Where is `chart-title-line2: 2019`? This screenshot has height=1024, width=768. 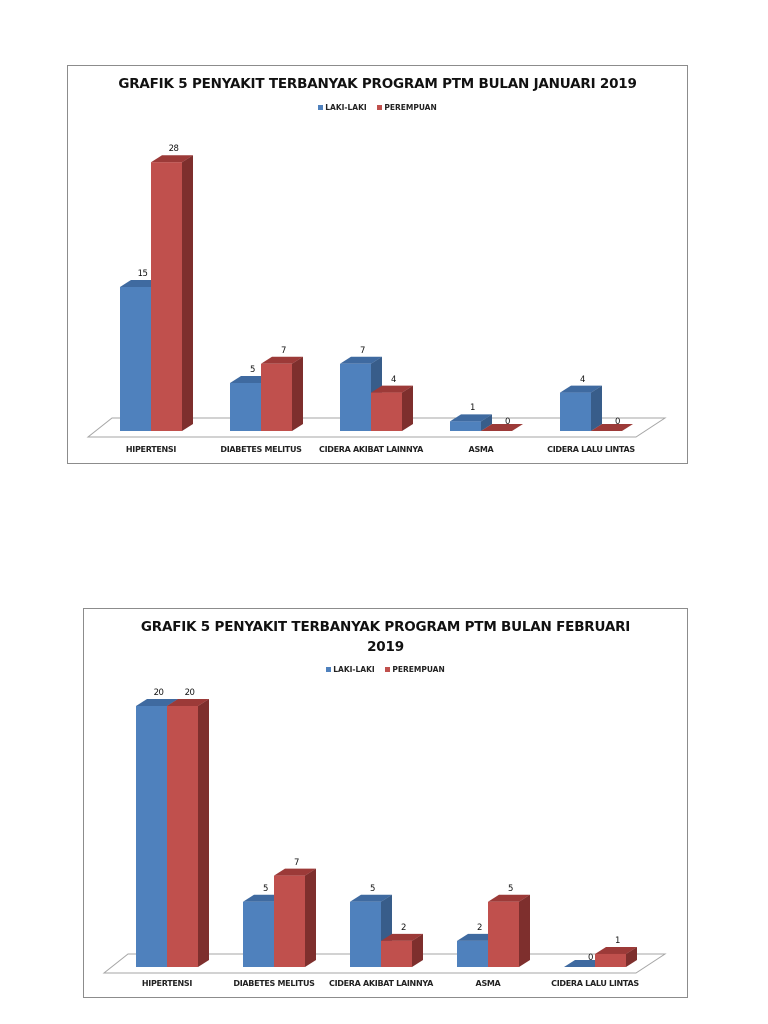 chart-title-line2: 2019 is located at coordinates (385, 647).